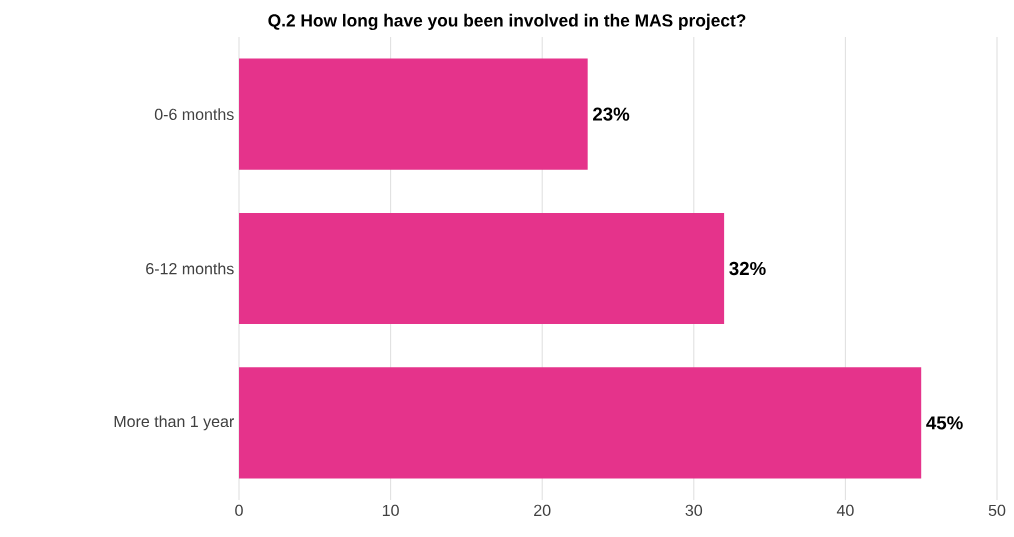 This screenshot has width=1014, height=537. I want to click on y-tick-label: 0-6 months, so click(194, 114).